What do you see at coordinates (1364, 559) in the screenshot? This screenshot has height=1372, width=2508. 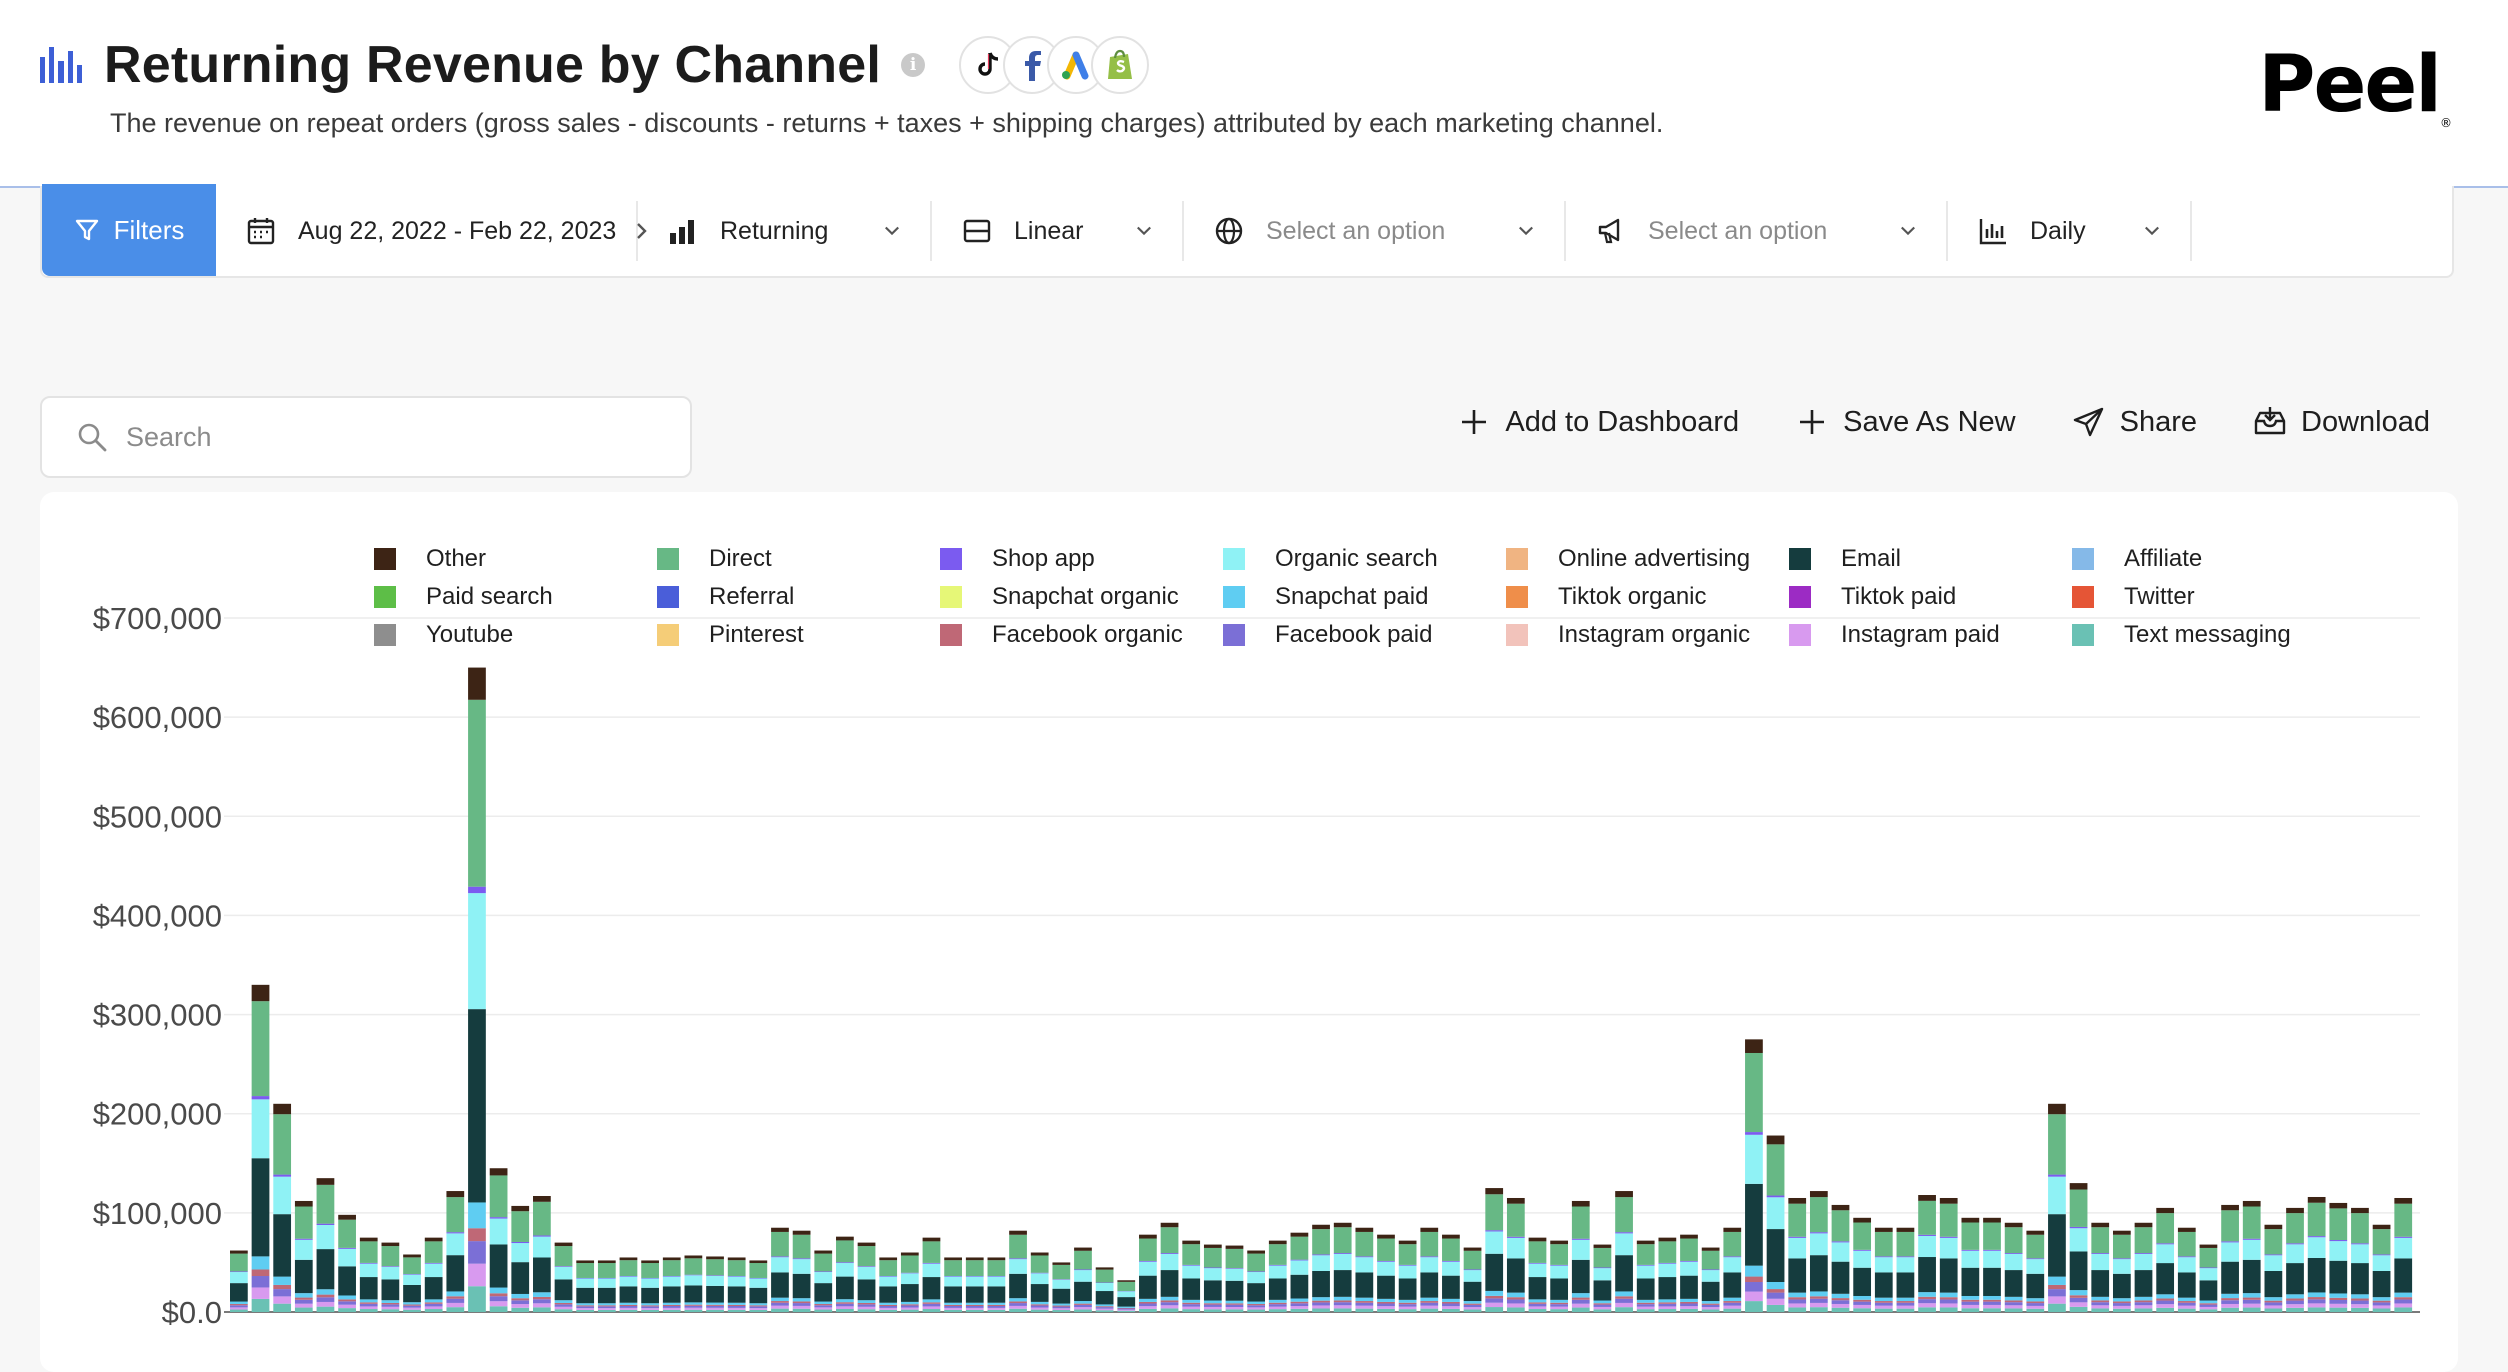 I see `legend-item-organic-search: Organic search` at bounding box center [1364, 559].